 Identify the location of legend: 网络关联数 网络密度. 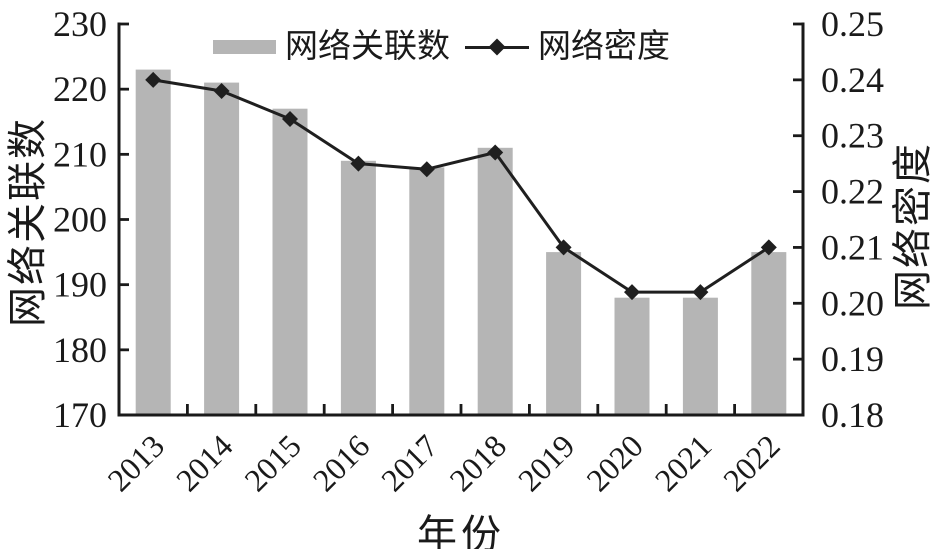
(441, 47).